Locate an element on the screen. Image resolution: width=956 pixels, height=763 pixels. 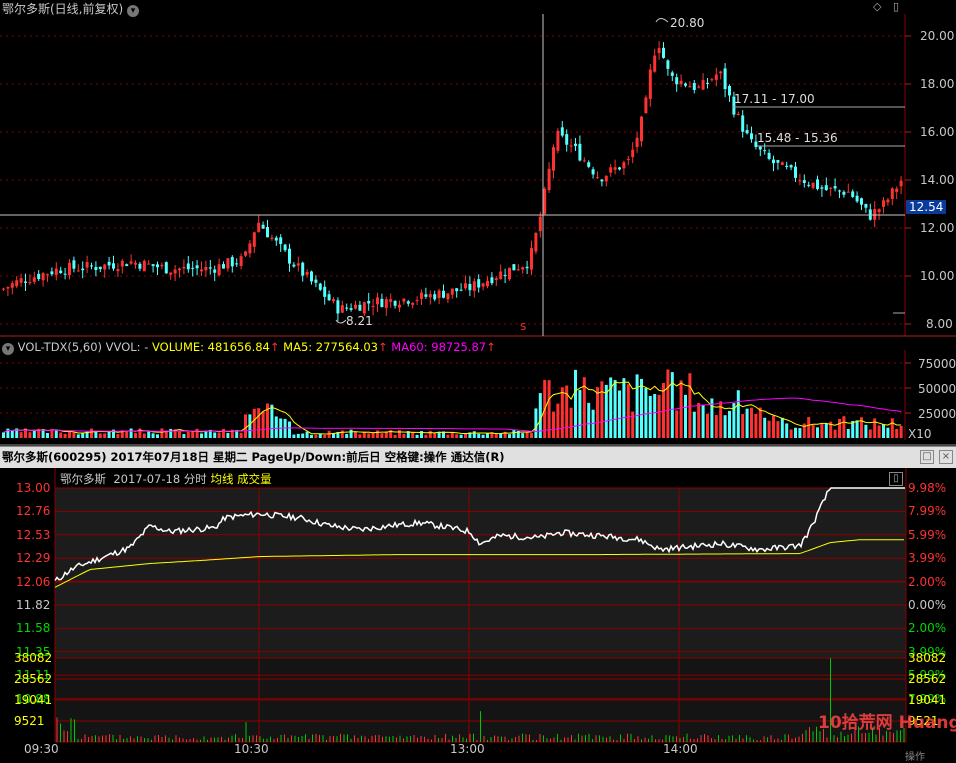
legend-volume: 成交量 is located at coordinates (254, 479).